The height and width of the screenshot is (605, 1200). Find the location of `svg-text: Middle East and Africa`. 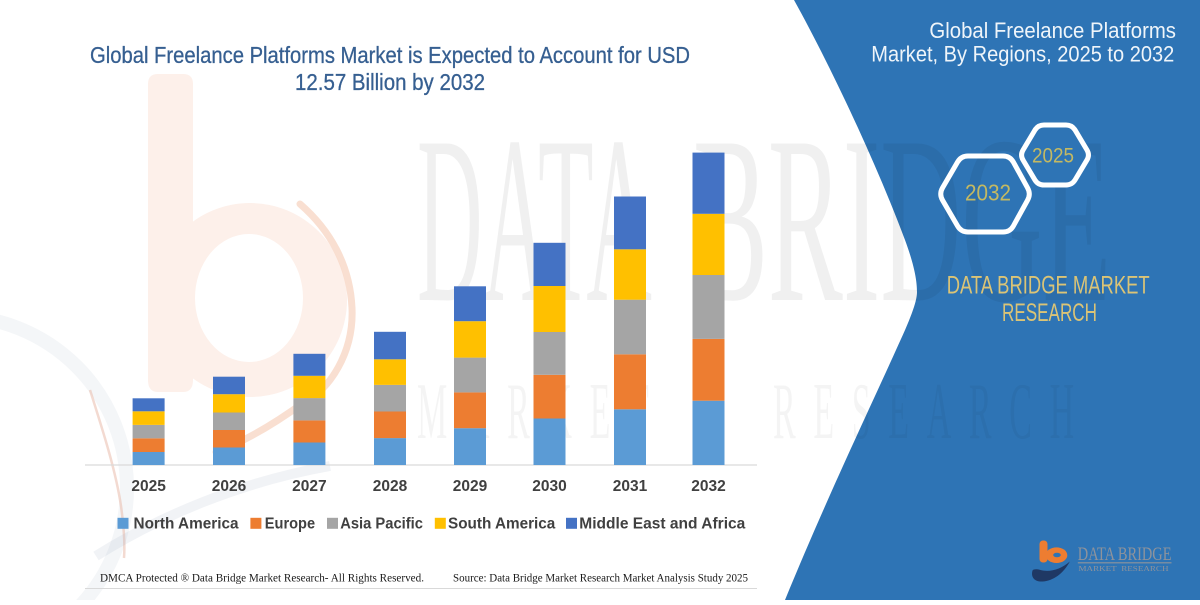

svg-text: Middle East and Africa is located at coordinates (662, 524).